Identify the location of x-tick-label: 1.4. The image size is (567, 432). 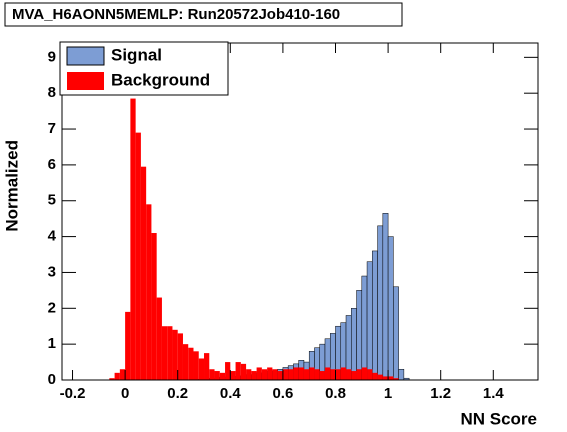
(494, 393).